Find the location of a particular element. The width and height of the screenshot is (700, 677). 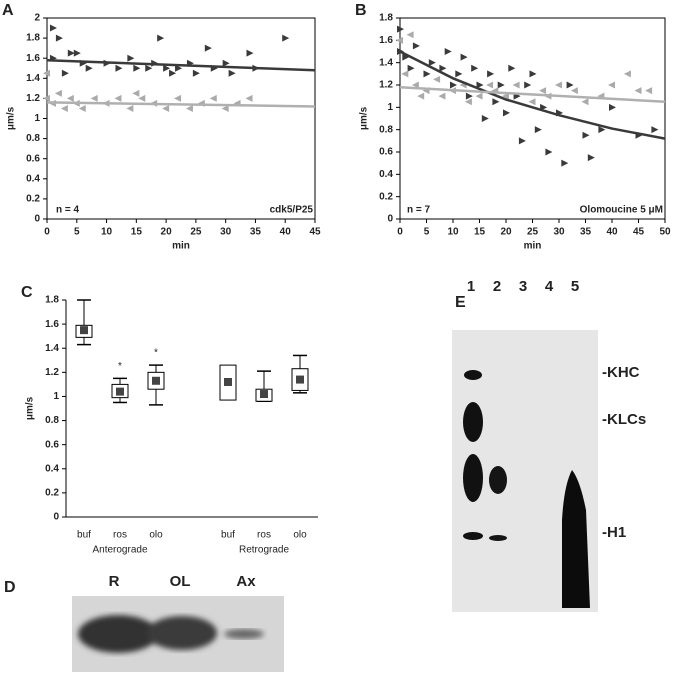

panel-label: B is located at coordinates (361, 10).